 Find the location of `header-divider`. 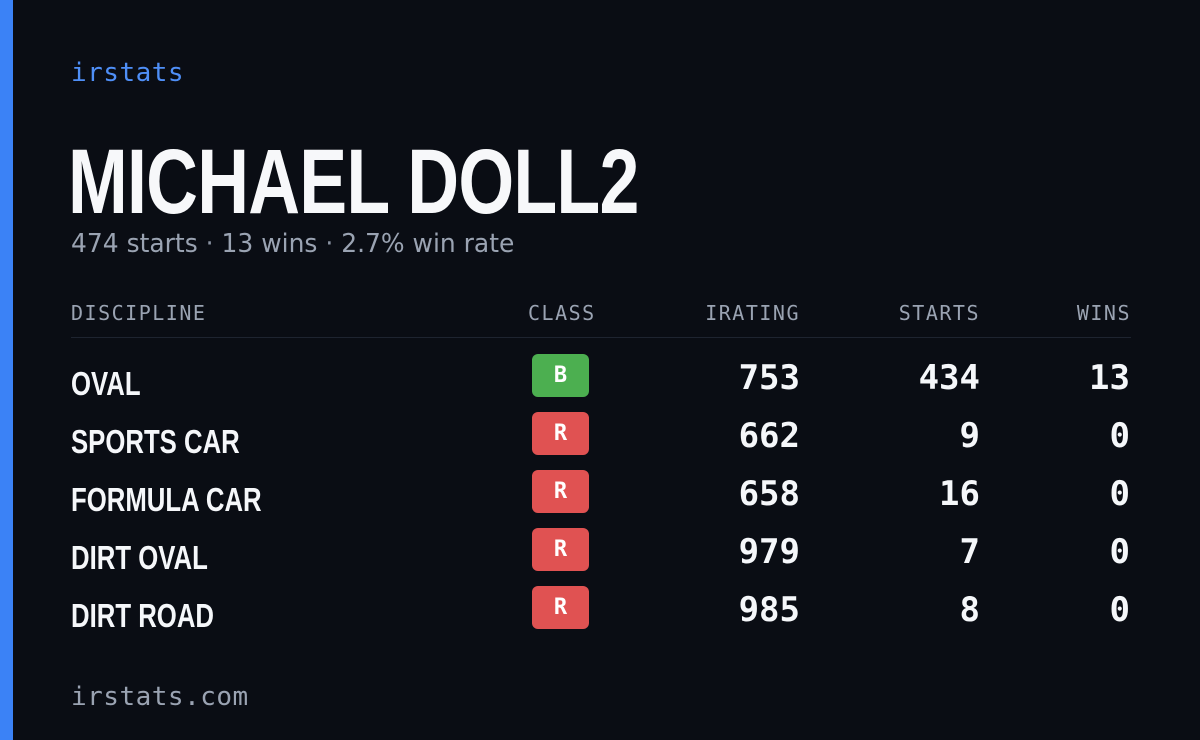

header-divider is located at coordinates (601, 337).